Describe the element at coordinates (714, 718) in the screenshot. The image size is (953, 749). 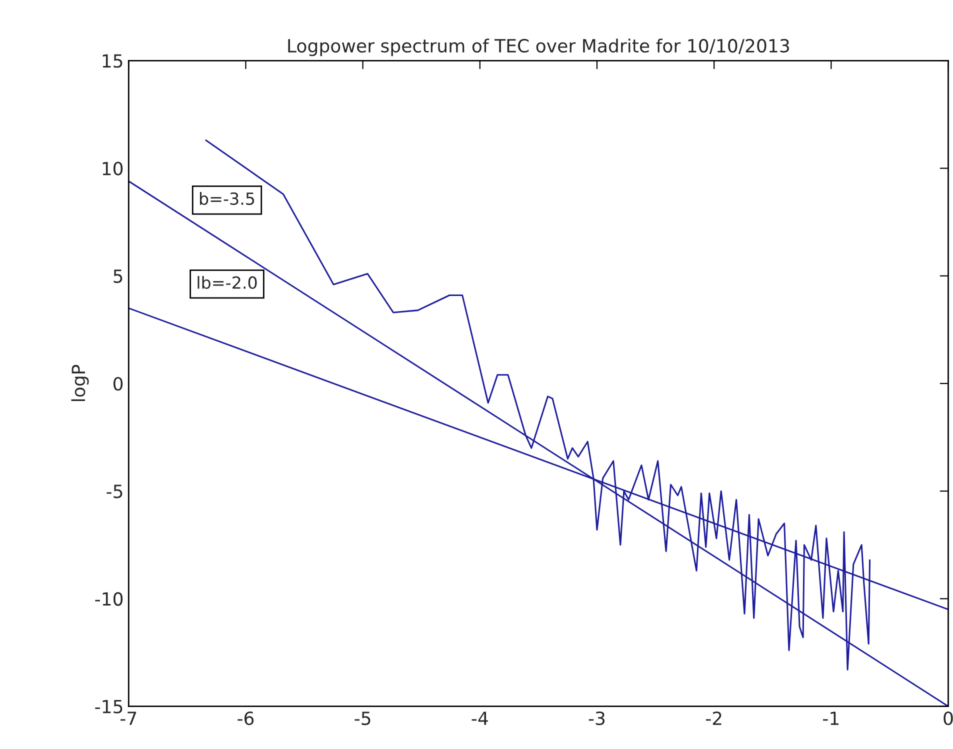
I see `x-tick-label: -2` at that location.